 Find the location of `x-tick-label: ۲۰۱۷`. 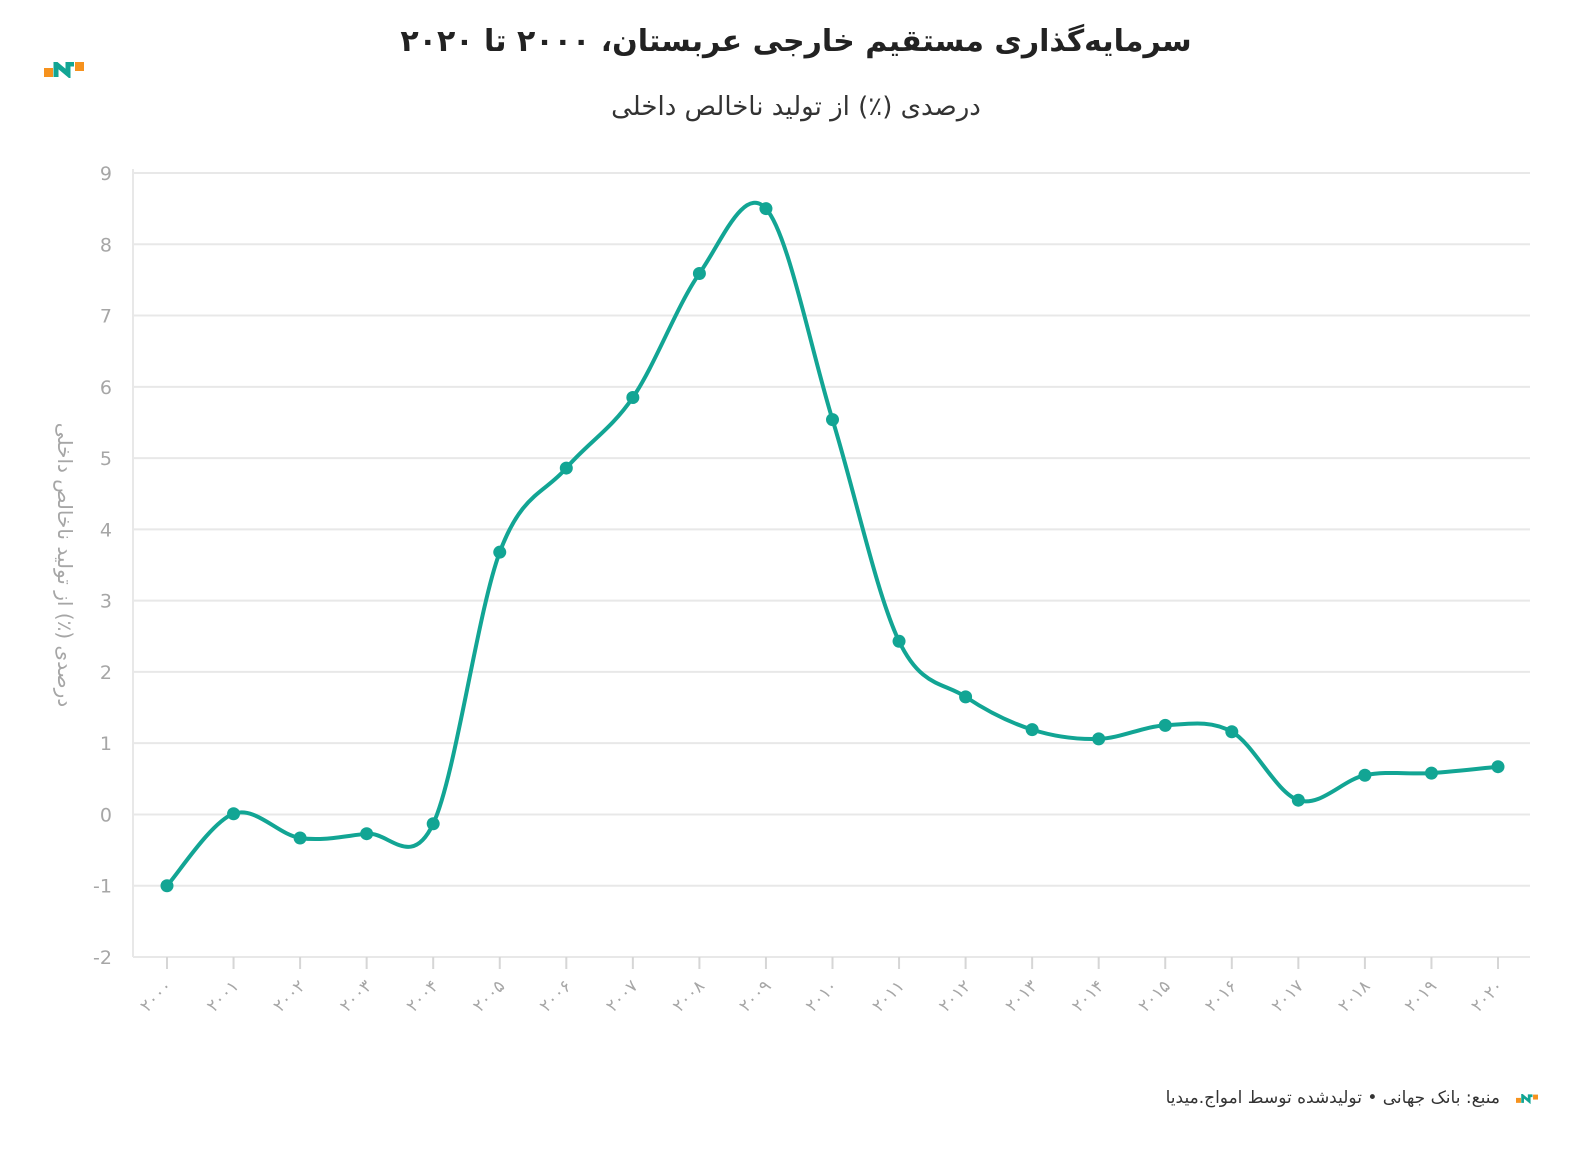

x-tick-label: ۲۰۱۷ is located at coordinates (1288, 996).